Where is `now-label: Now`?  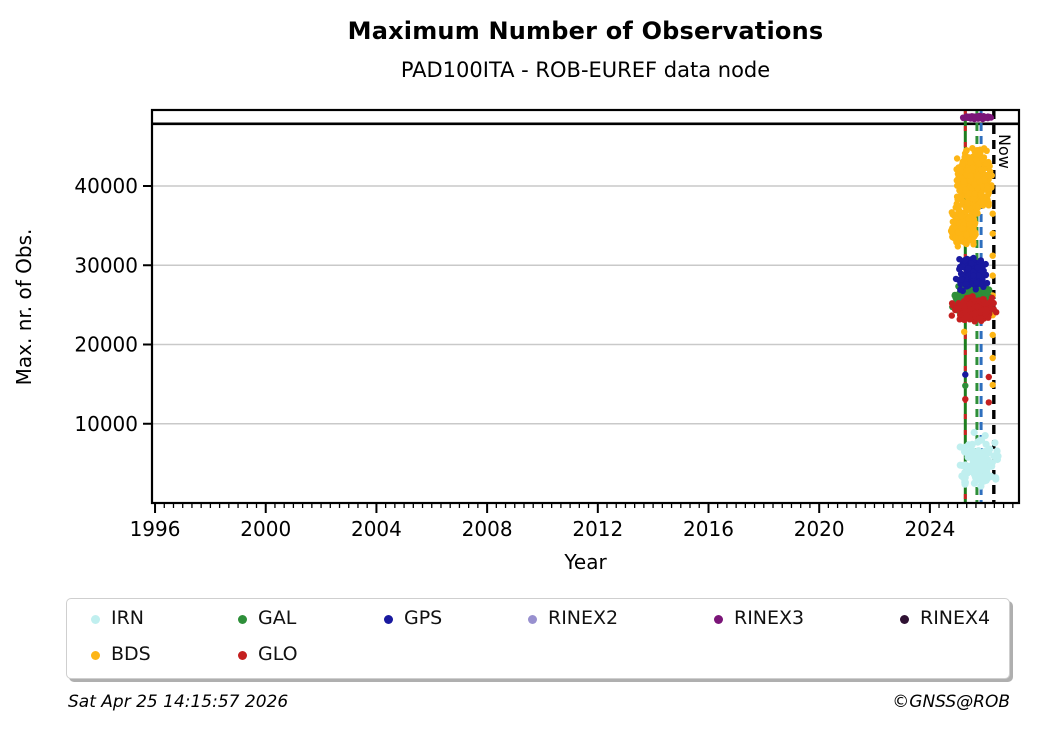 now-label: Now is located at coordinates (1004, 151).